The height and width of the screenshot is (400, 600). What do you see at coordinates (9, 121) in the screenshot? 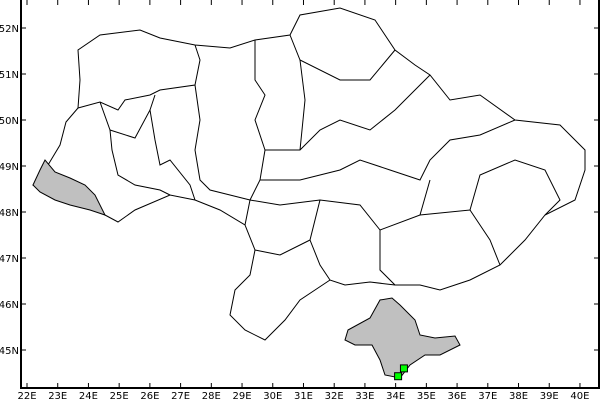
I see `y-tick-label: 50N` at bounding box center [9, 121].